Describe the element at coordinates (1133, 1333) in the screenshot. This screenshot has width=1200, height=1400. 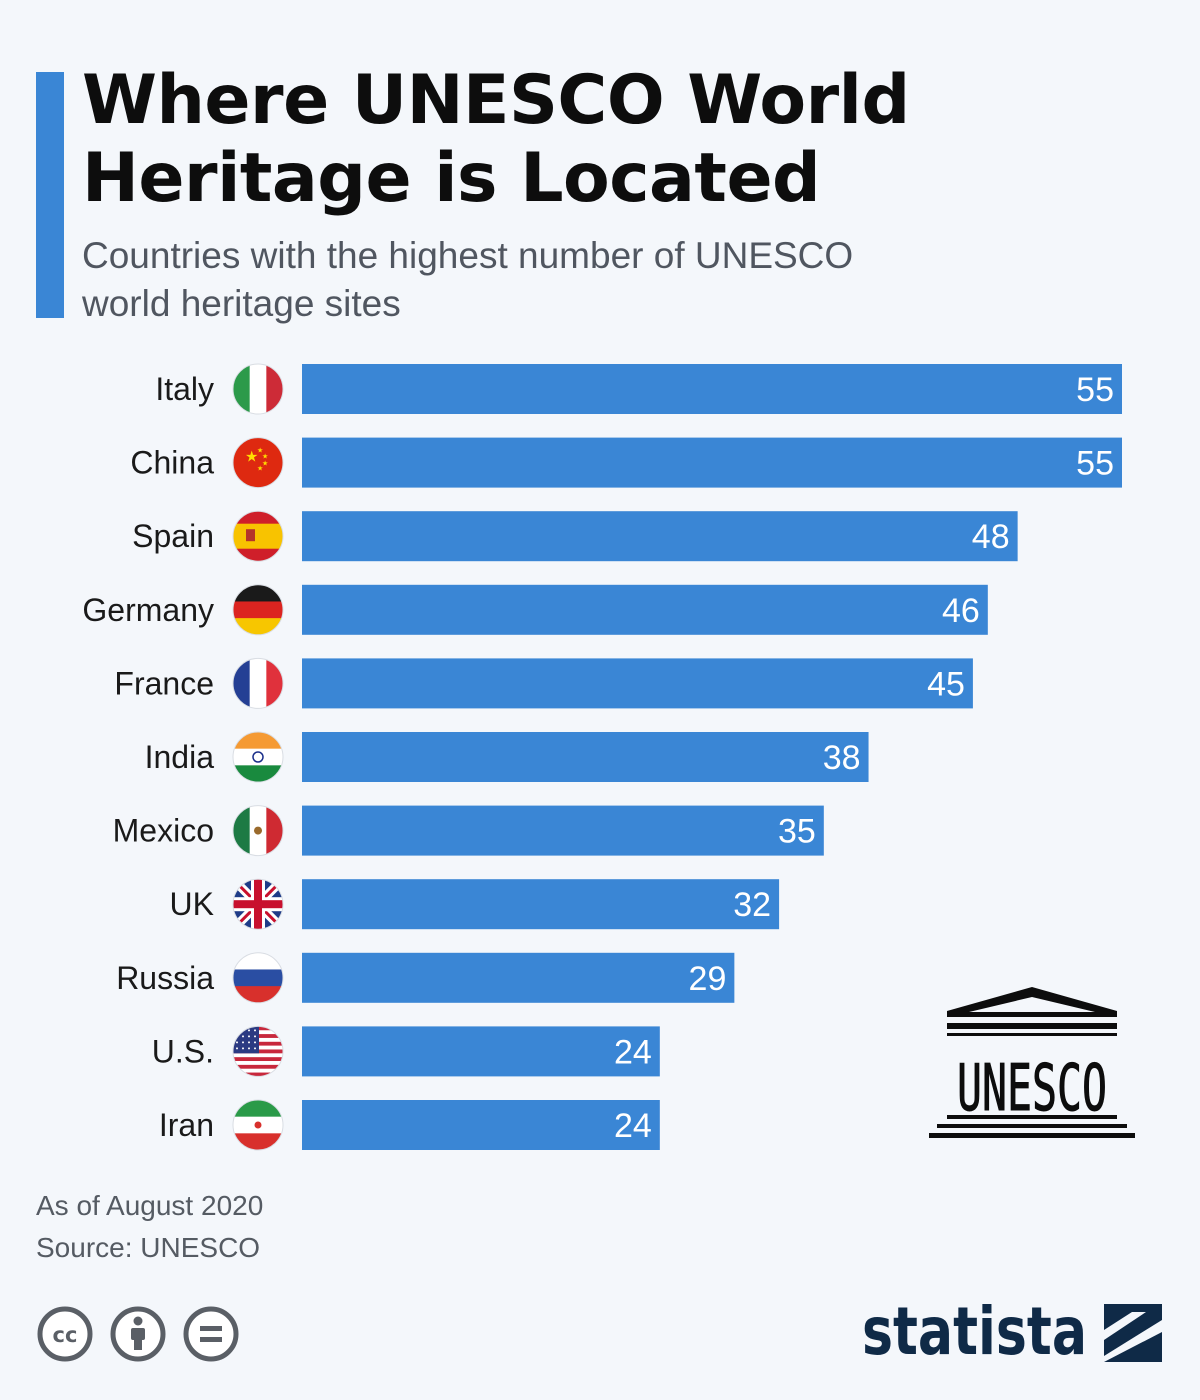
I see `statista-mark-icon` at that location.